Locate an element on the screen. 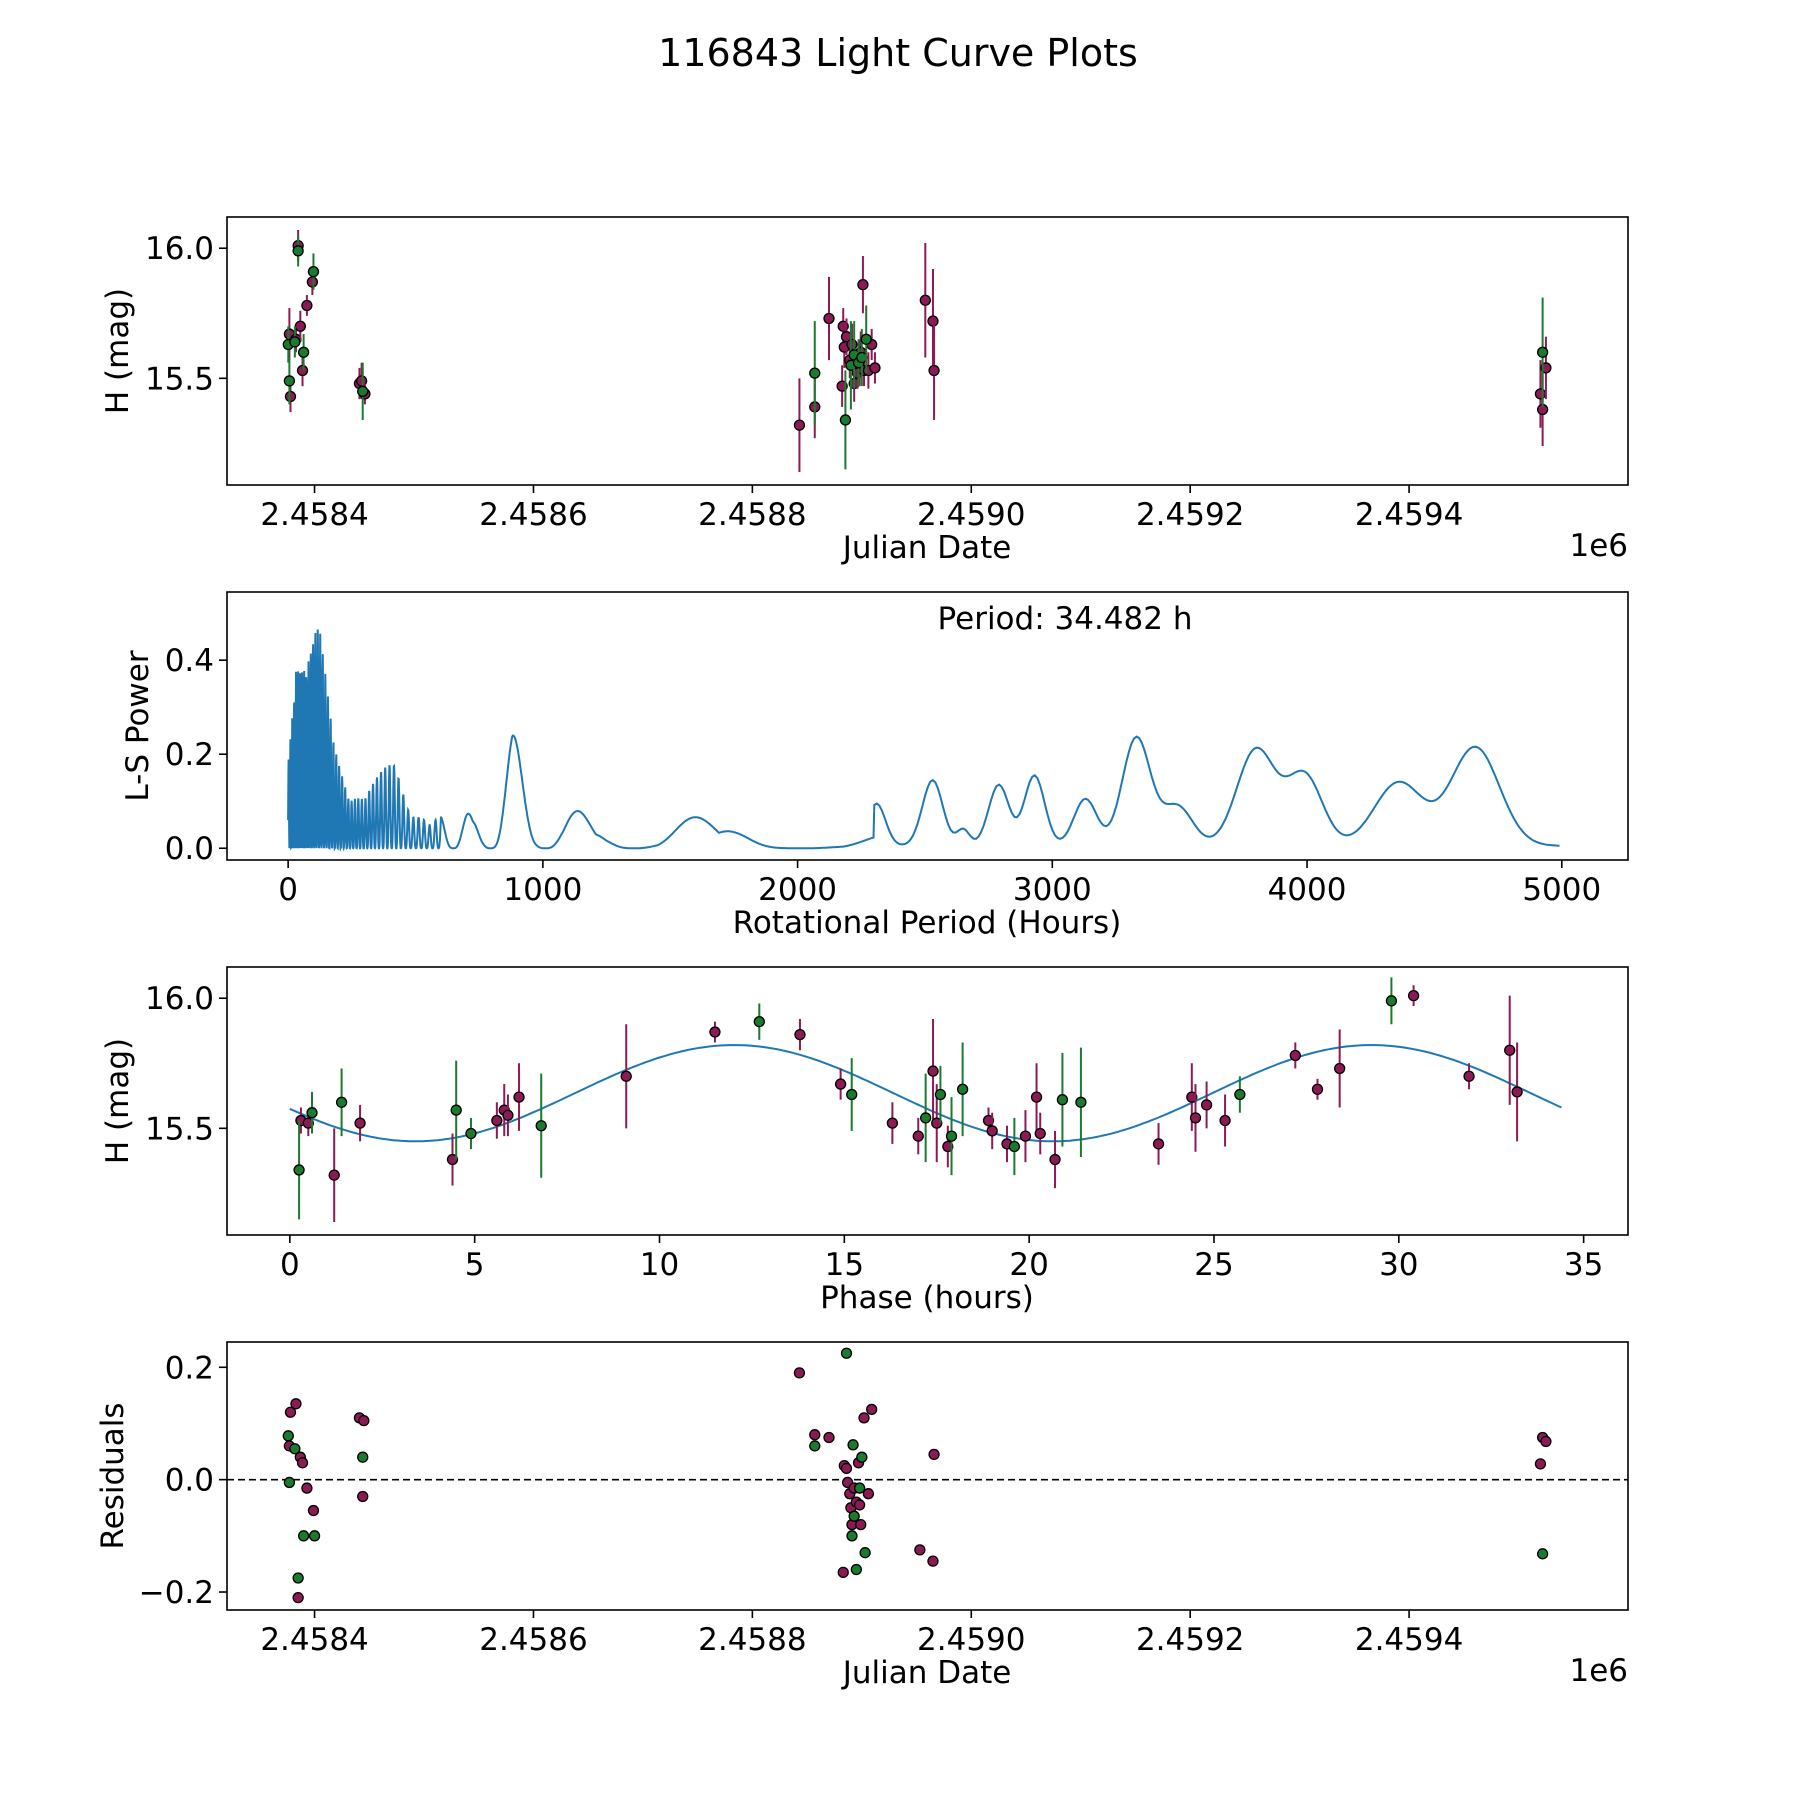  figure-title: 116843 Light Curve Plots is located at coordinates (898, 53).